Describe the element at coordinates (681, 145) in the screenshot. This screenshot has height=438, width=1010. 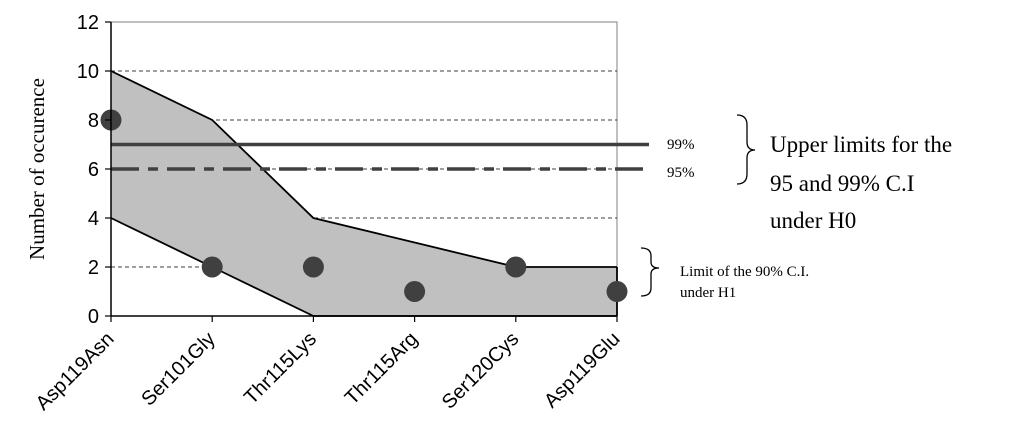
I see `hline-label-99: 99%` at that location.